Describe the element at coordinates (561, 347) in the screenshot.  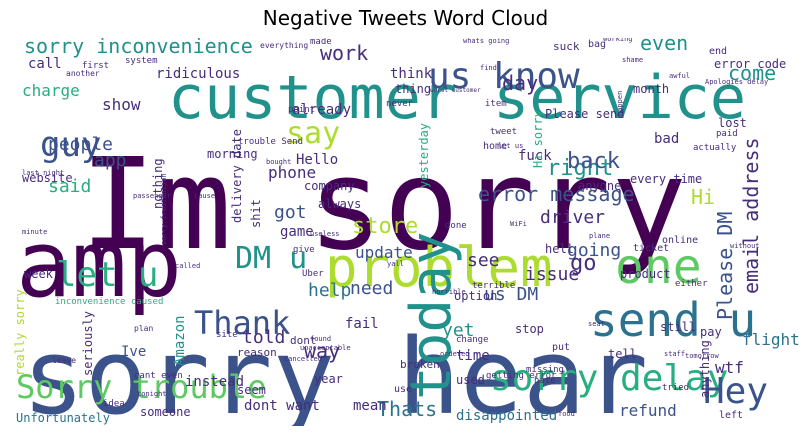
I see `word-put: put` at that location.